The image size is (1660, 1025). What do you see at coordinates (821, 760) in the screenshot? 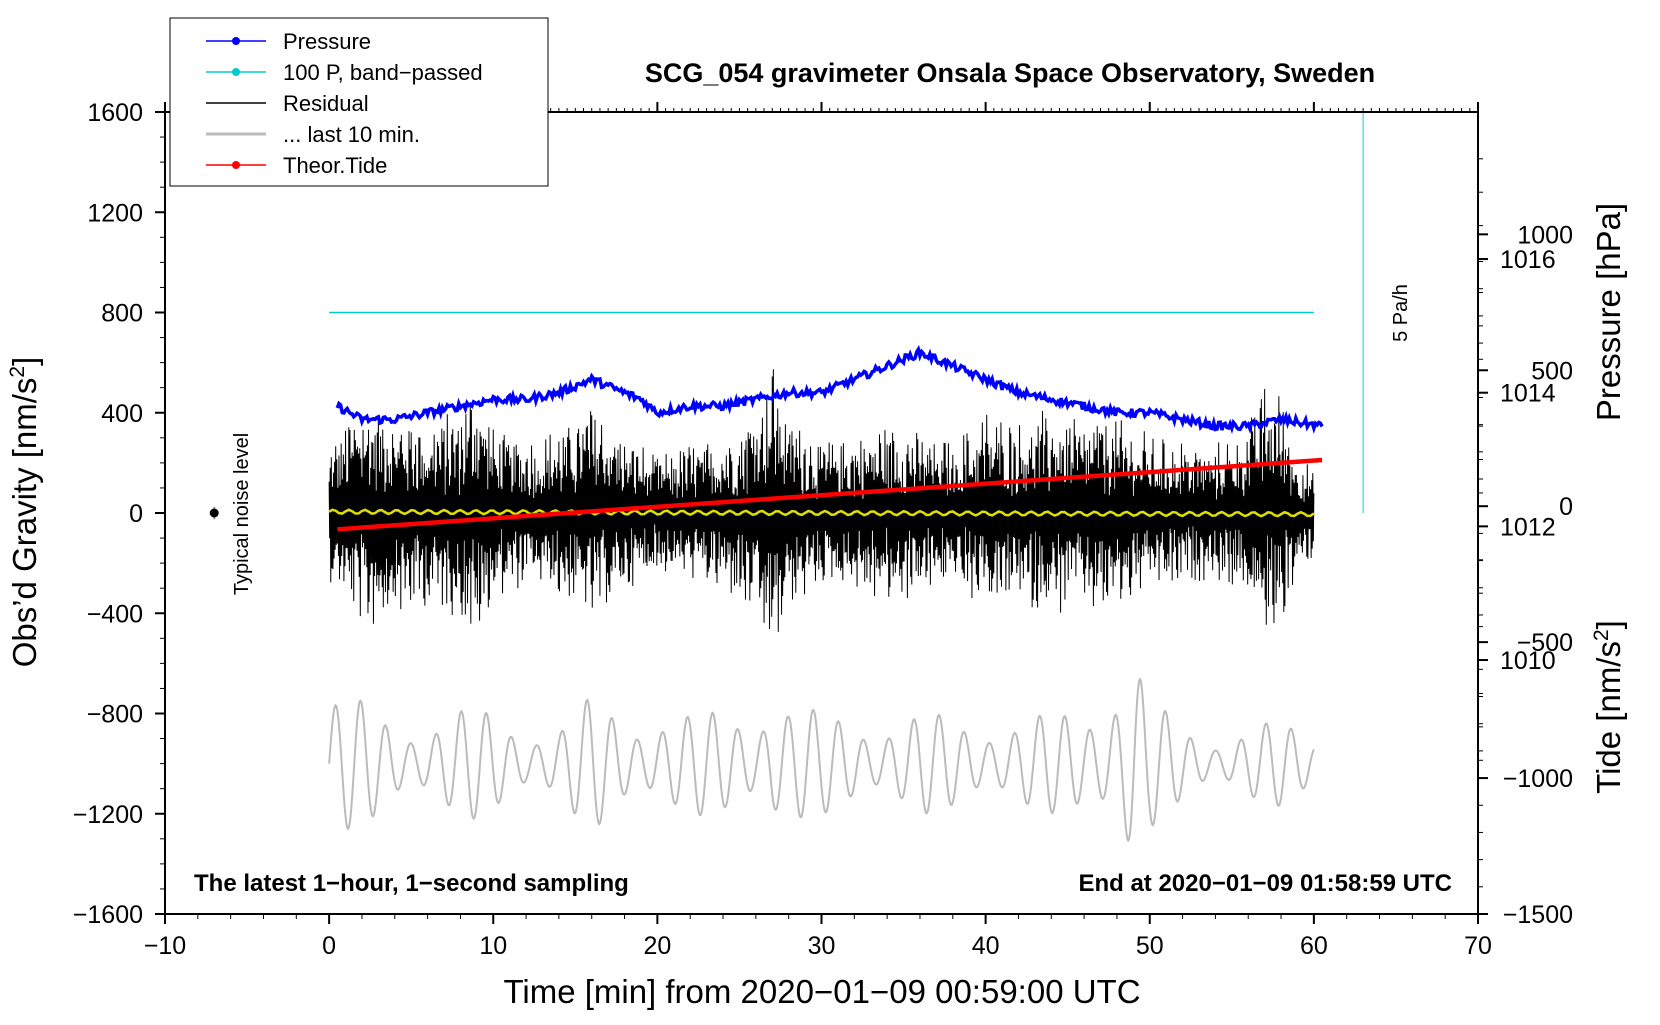
I see `last-10-min-series` at bounding box center [821, 760].